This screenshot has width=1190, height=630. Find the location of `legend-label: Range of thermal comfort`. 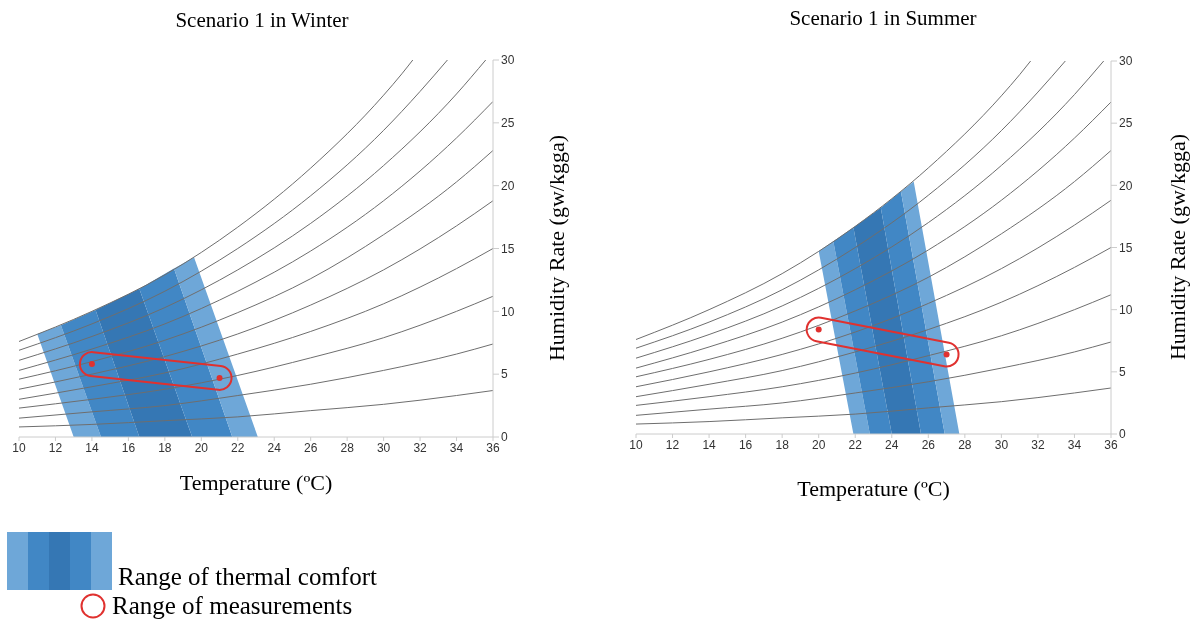

legend-label: Range of thermal comfort is located at coordinates (247, 576).